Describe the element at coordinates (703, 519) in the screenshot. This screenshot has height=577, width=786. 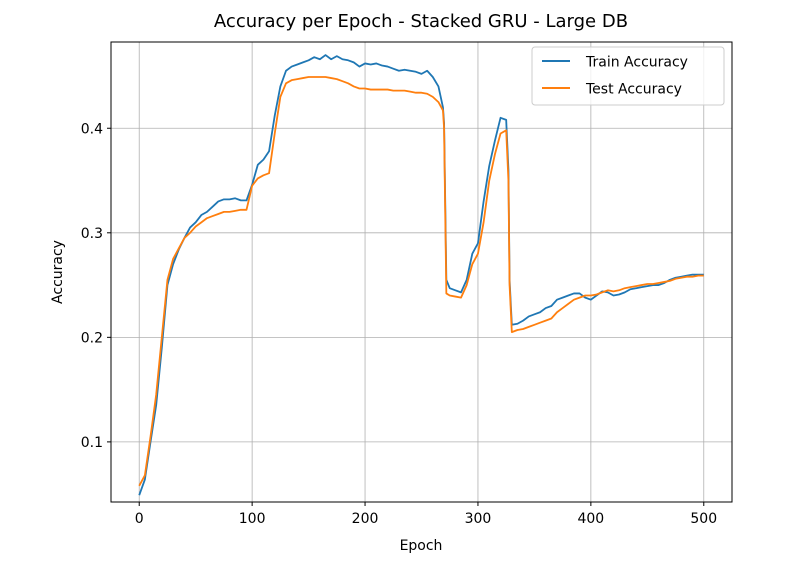
I see `x-tick-label: 500` at that location.